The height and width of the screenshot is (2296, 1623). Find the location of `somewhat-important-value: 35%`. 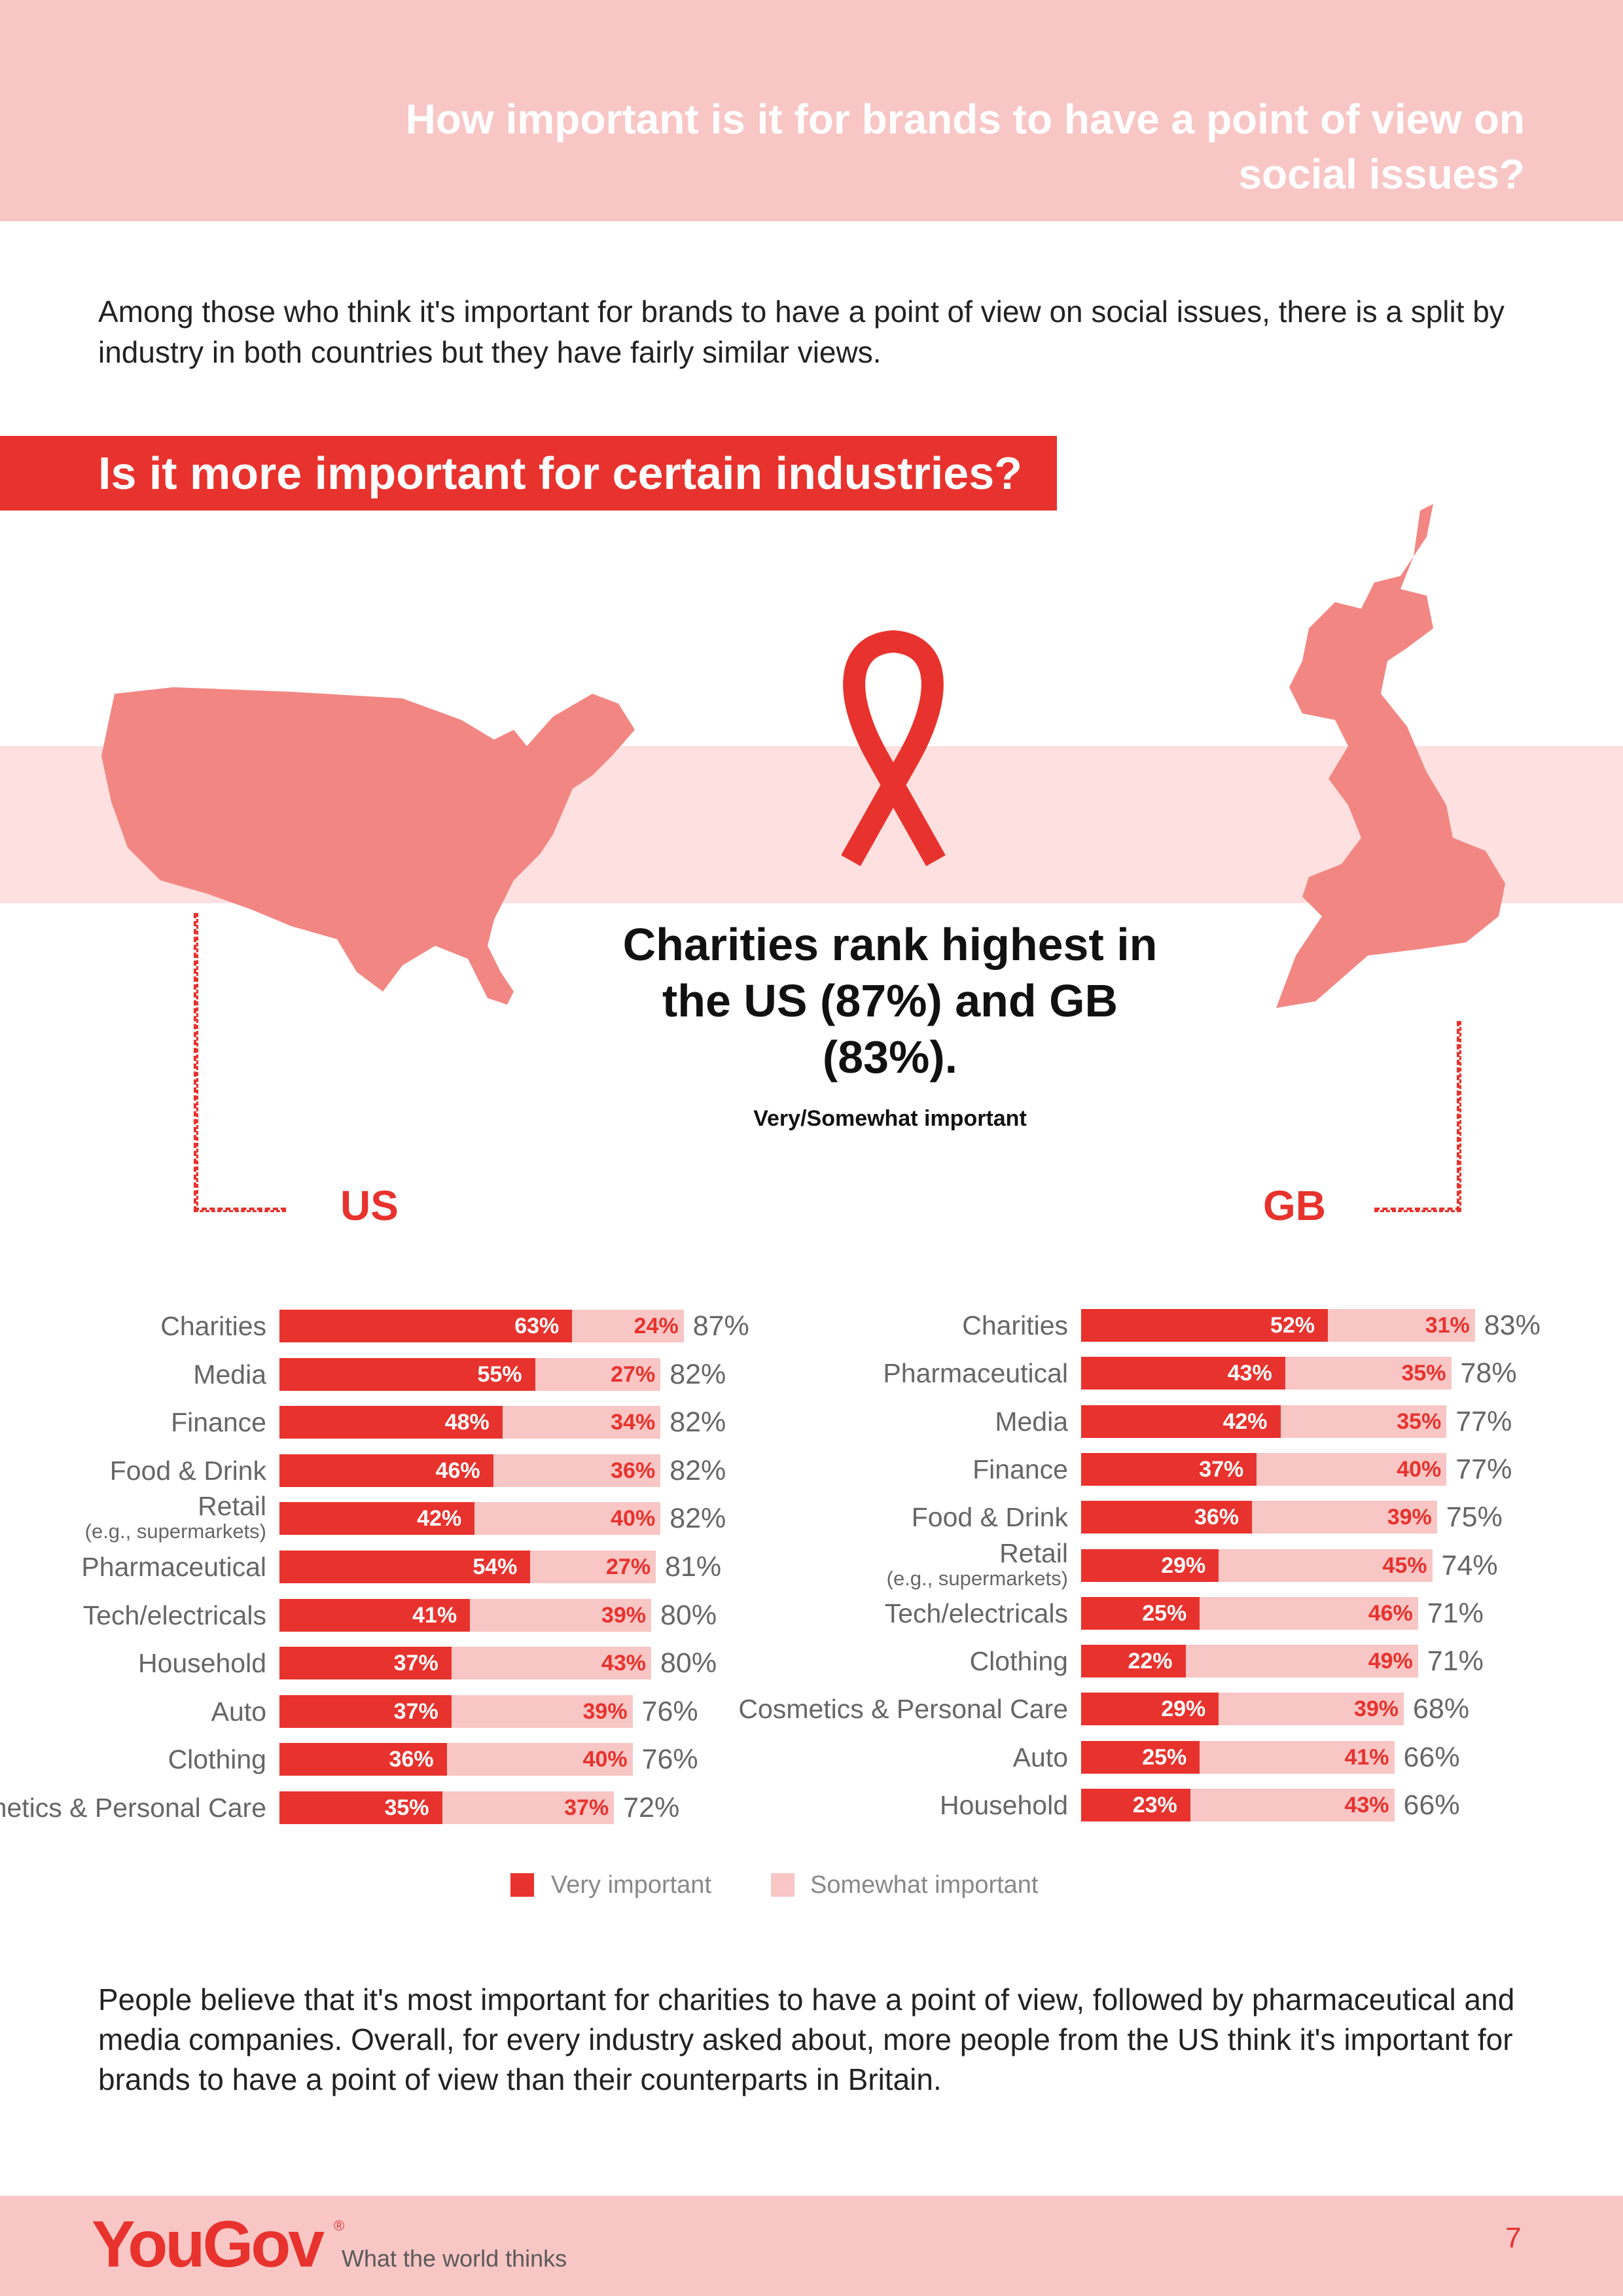

somewhat-important-value: 35% is located at coordinates (1424, 1373).